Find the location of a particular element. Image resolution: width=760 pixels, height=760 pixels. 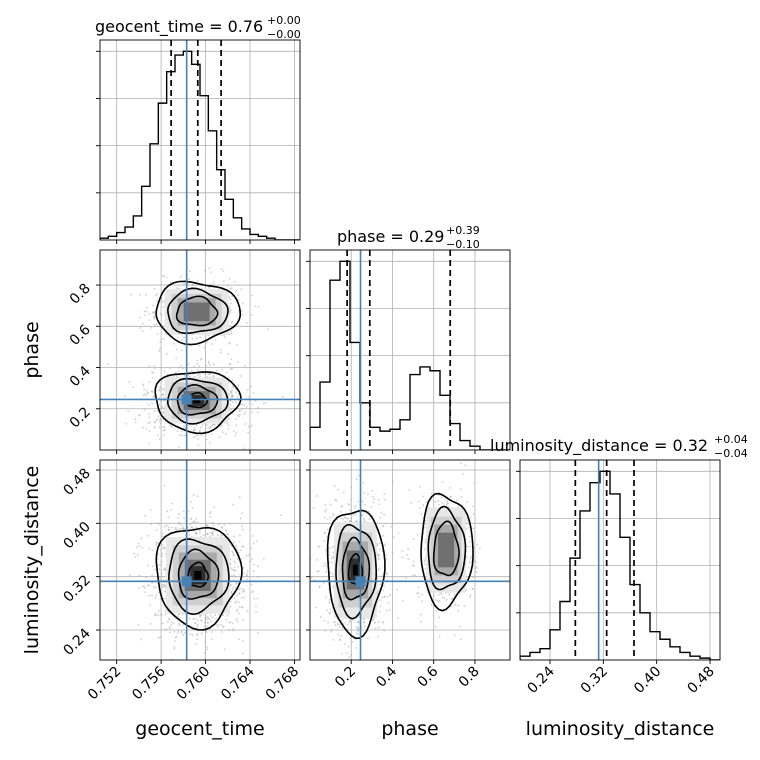

y-tick-label-phase: 0.8 is located at coordinates (80, 294).